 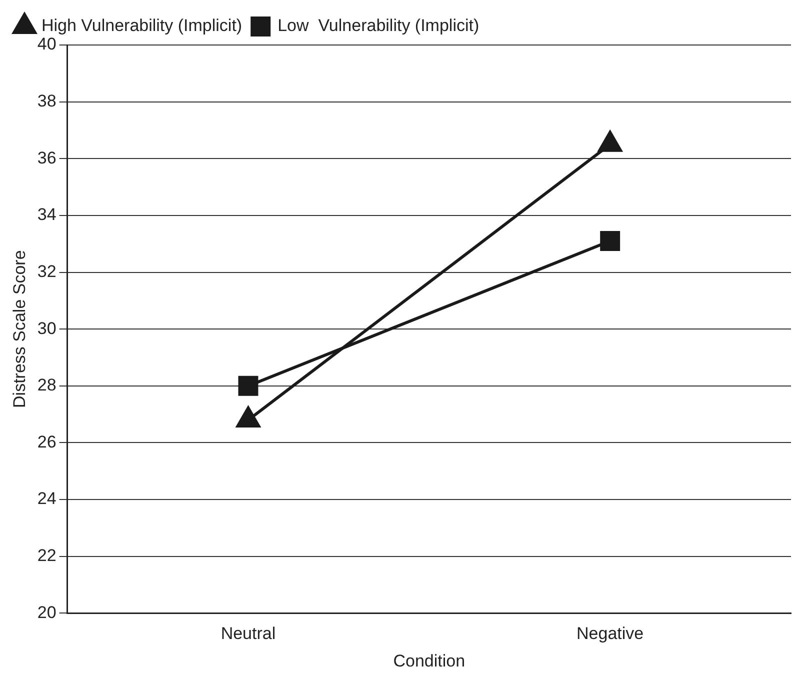 What do you see at coordinates (429, 660) in the screenshot?
I see `x-axis-title: Condition` at bounding box center [429, 660].